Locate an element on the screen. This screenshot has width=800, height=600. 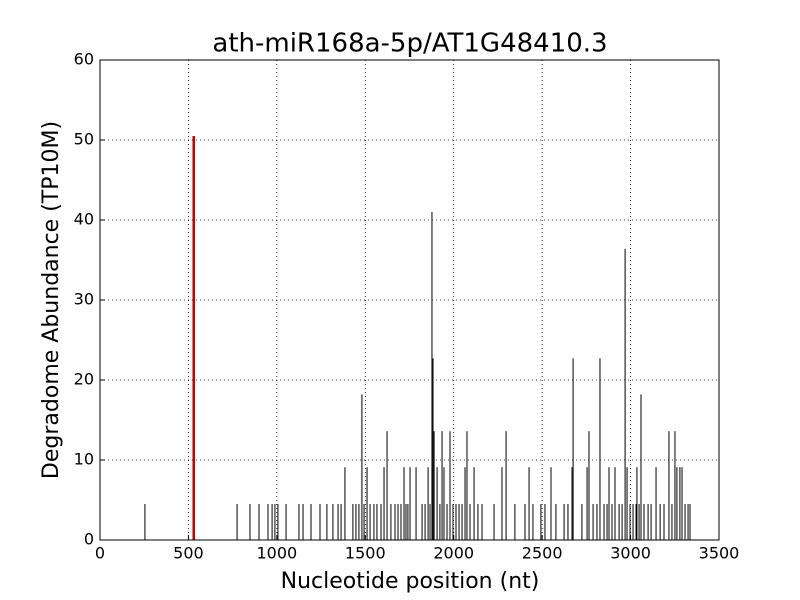
y-tick-label: 40 is located at coordinates (84, 219).